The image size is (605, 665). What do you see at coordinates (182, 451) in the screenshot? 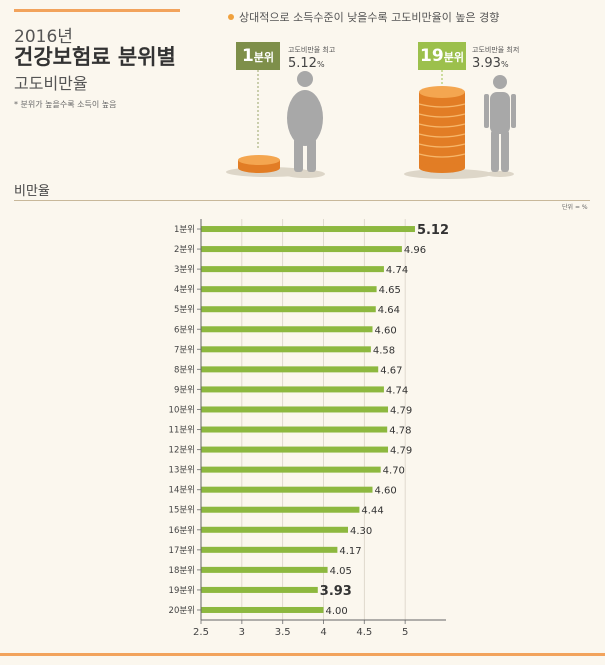
I see `category-label: 12분위` at bounding box center [182, 451].